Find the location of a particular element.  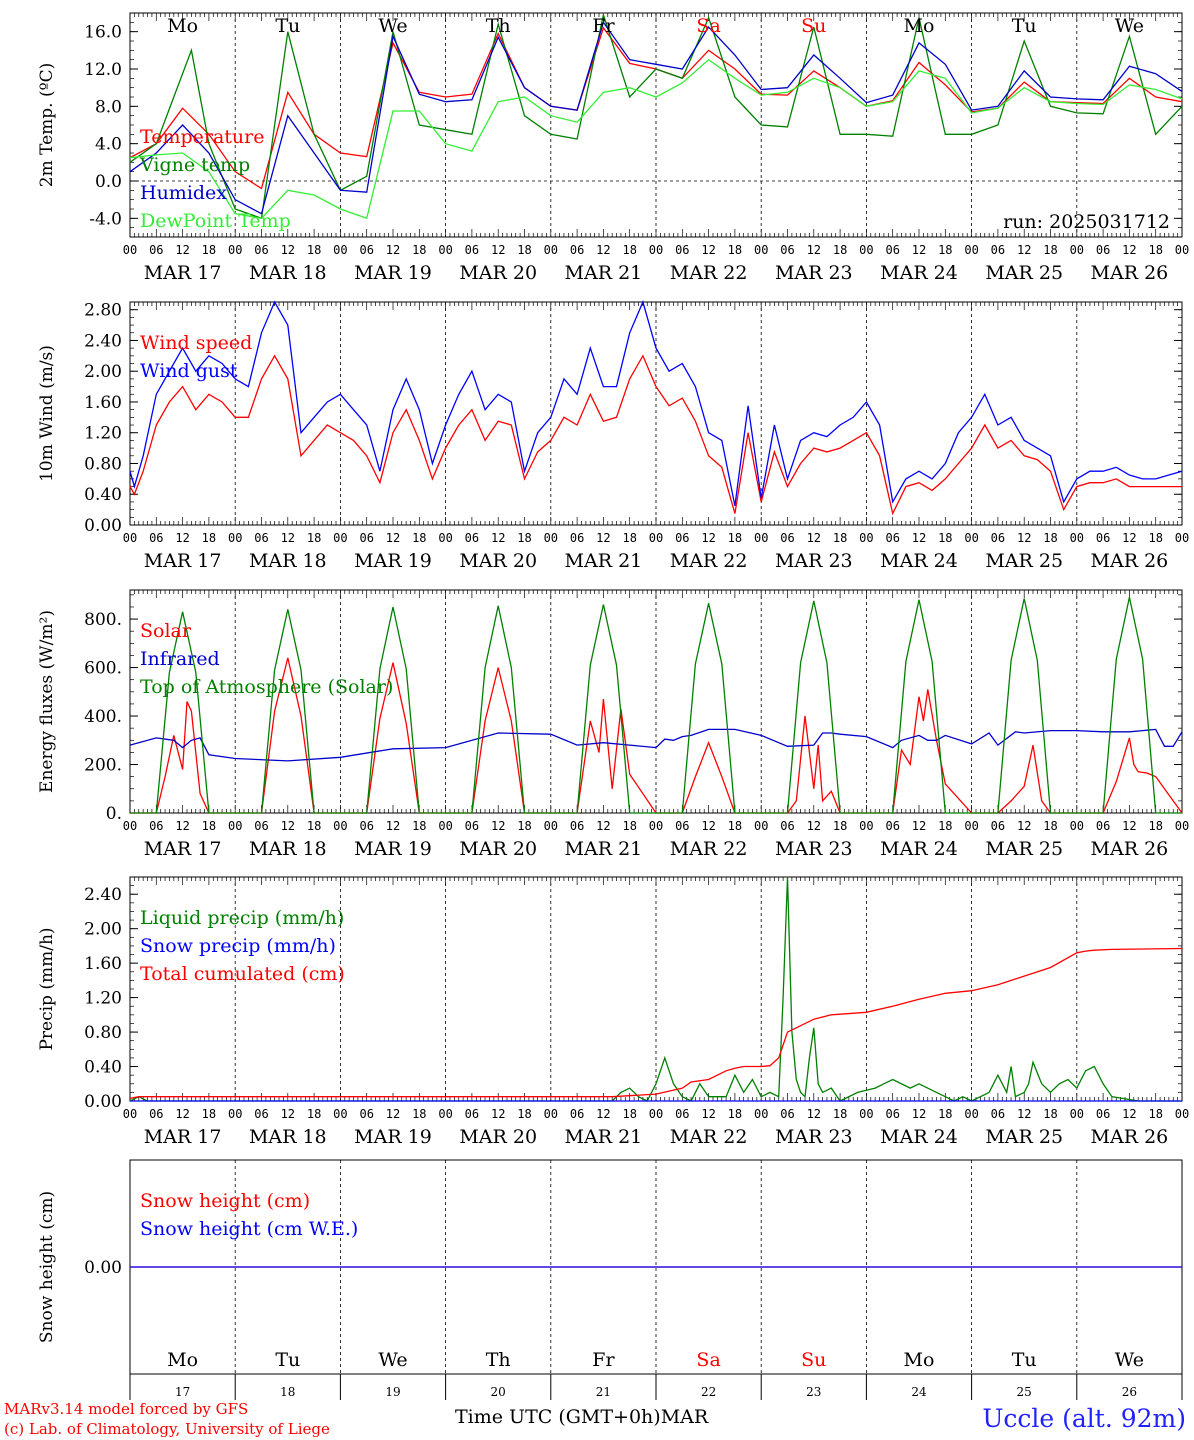

series-line-dewpoint-temp is located at coordinates (656, 139).